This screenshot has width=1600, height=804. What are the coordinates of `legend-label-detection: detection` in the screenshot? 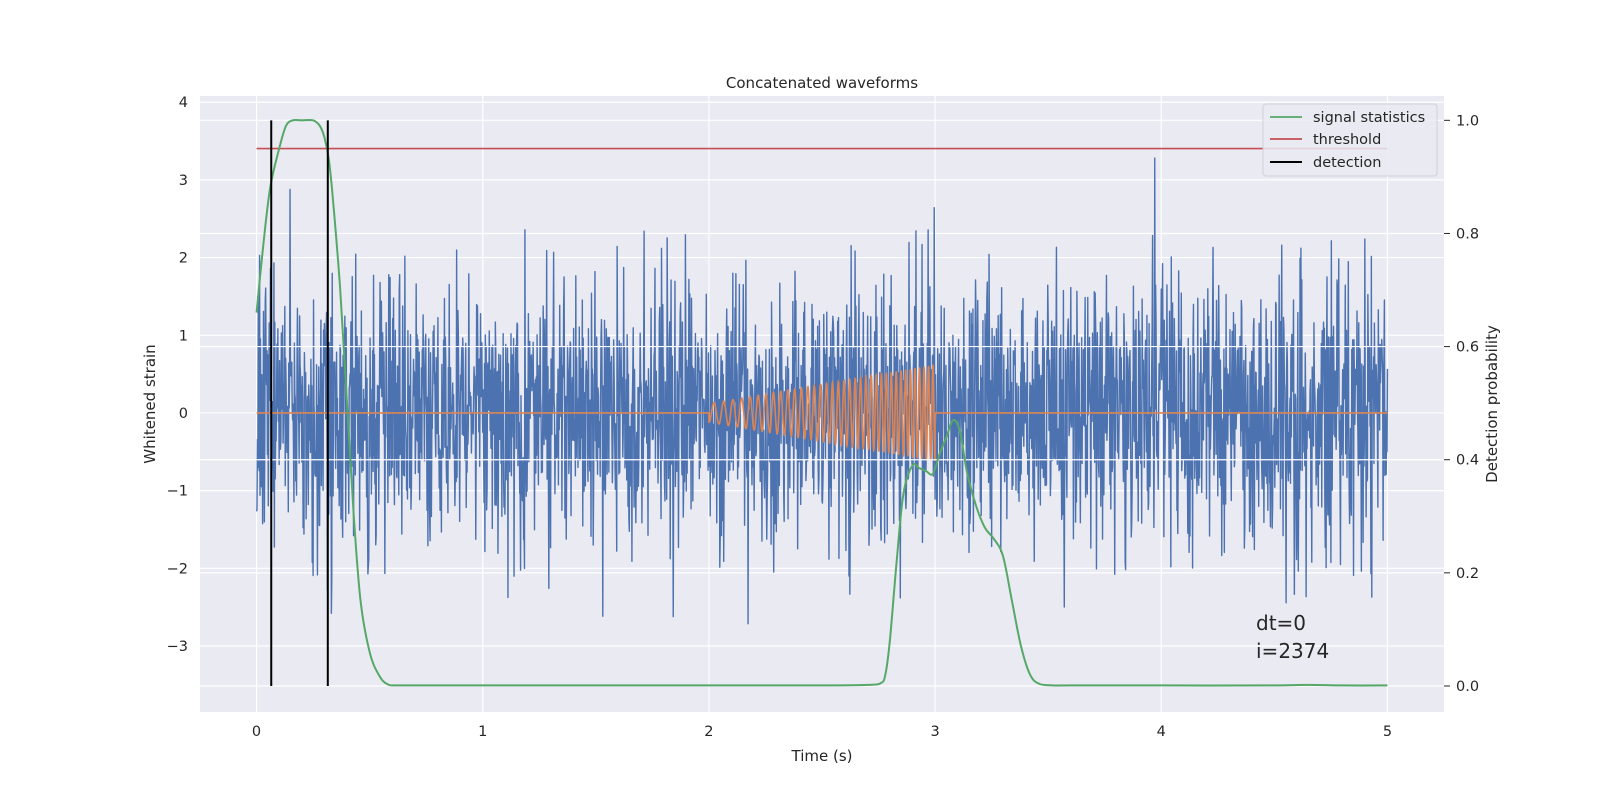 It's located at (1347, 163).